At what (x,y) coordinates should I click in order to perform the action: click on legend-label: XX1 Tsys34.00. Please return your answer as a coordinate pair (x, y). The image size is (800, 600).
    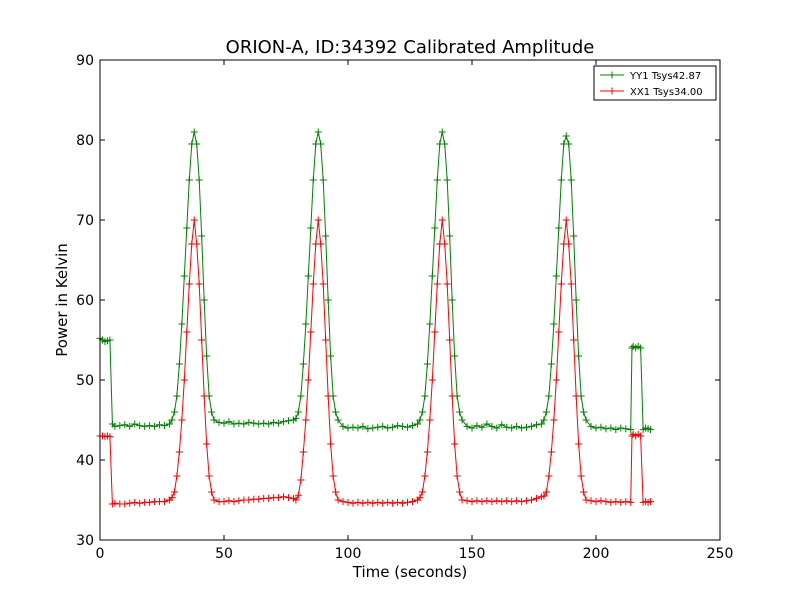
    Looking at the image, I should click on (666, 92).